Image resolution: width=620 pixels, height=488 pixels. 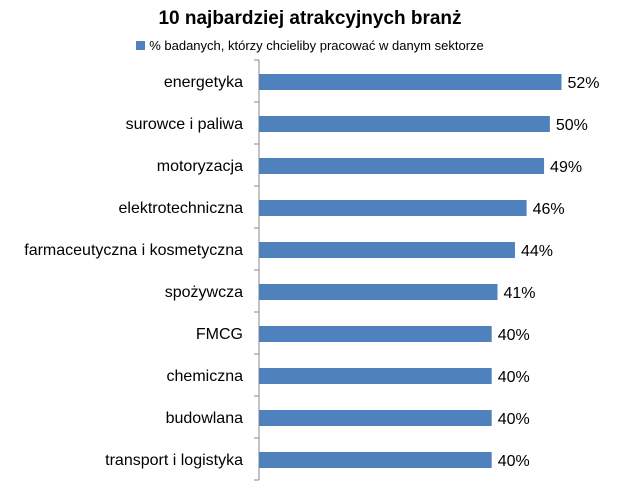 I want to click on data-label: 44%, so click(x=537, y=251).